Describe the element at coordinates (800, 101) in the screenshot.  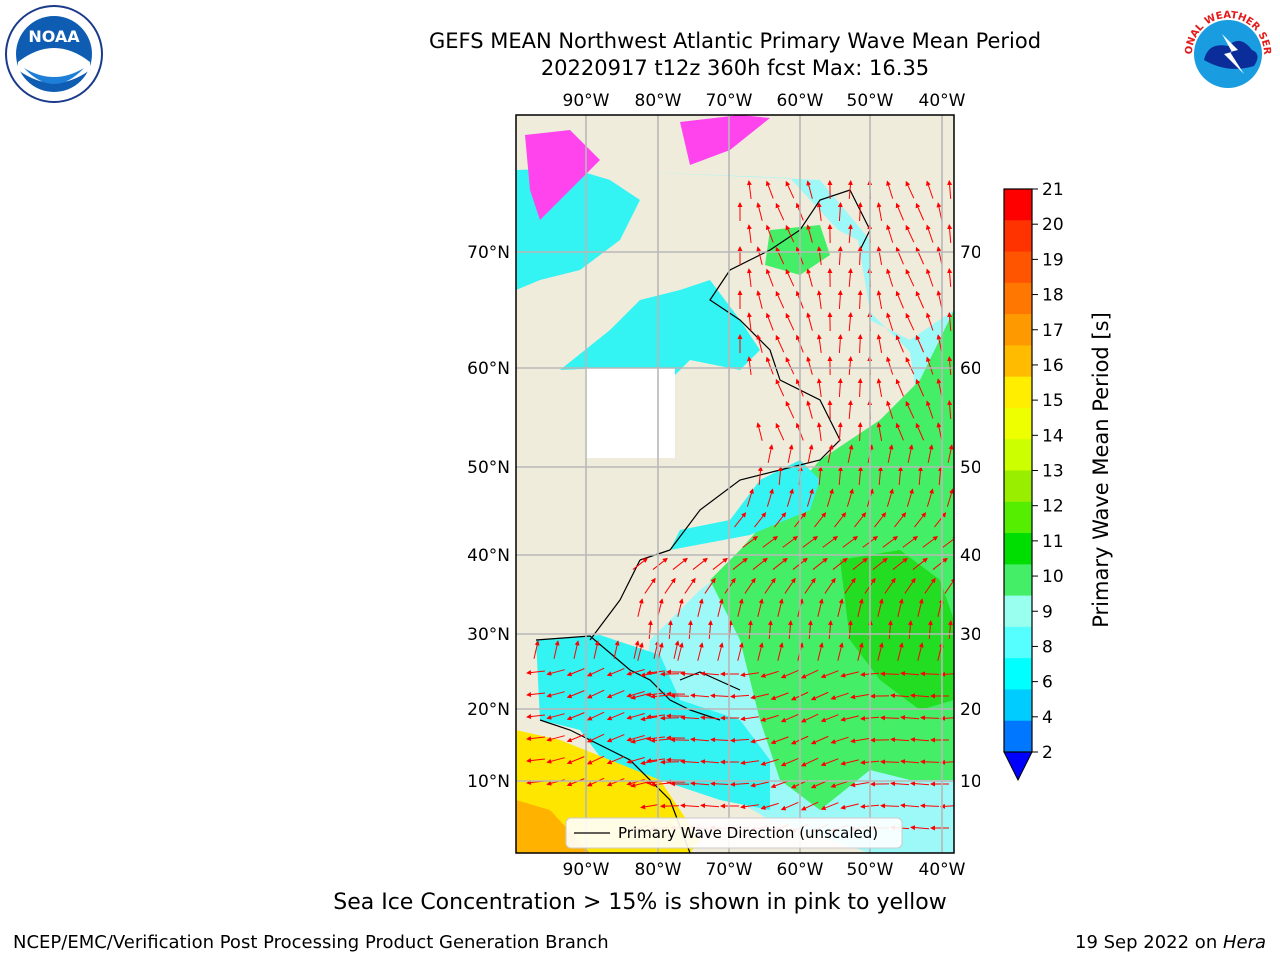
I see `lon-label-top: 60°W` at that location.